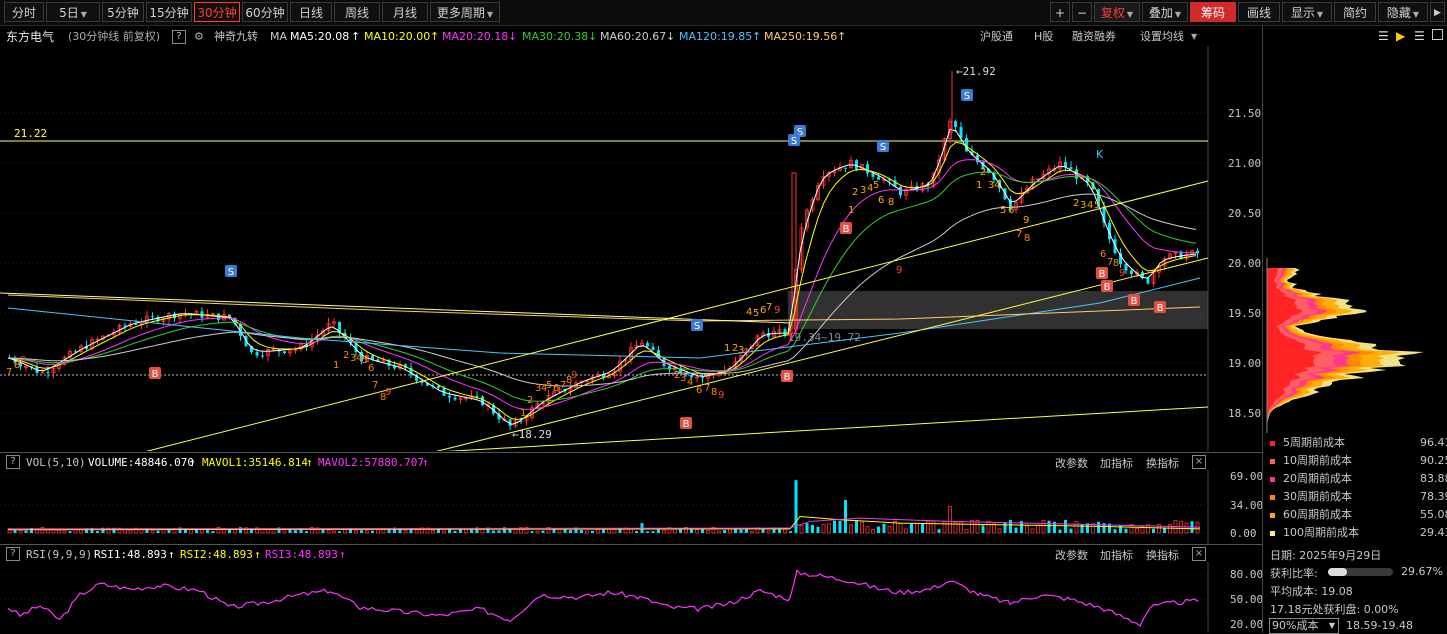 This screenshot has height=634, width=1447. What do you see at coordinates (405, 12) in the screenshot?
I see `period-tab-month: 月线` at bounding box center [405, 12].